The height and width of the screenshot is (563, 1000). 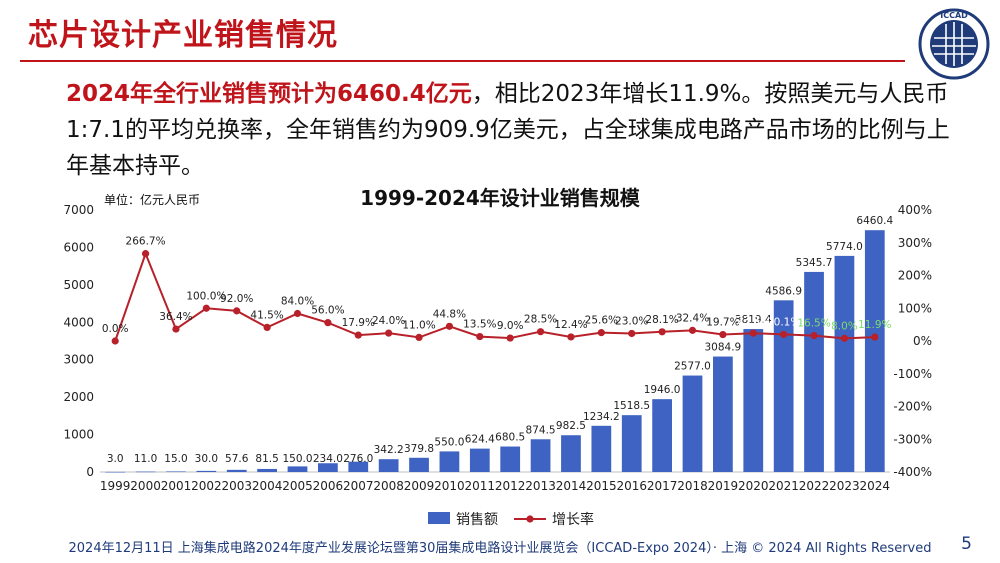 What do you see at coordinates (78, 322) in the screenshot?
I see `y-left-tick-label: 4000` at bounding box center [78, 322].